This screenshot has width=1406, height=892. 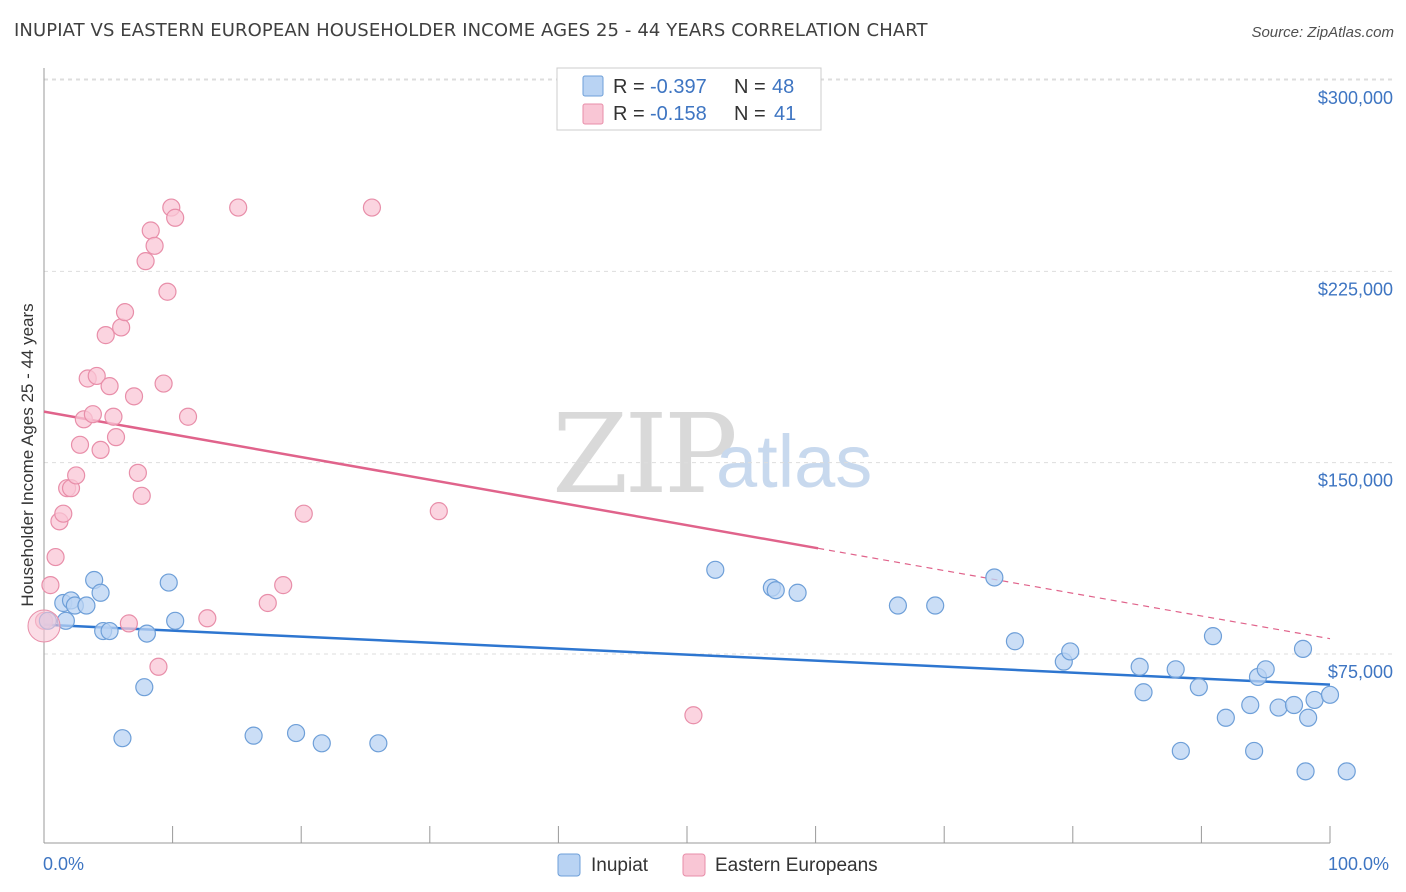 What do you see at coordinates (750, 87) in the screenshot?
I see `legend-n-label-inupiat: N =` at bounding box center [750, 87].